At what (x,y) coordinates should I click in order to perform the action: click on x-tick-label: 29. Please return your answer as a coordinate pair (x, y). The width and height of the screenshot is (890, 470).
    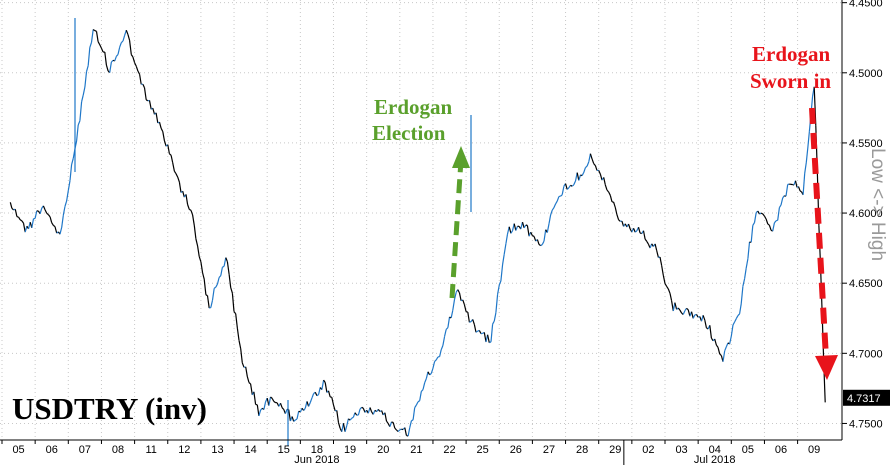
    Looking at the image, I should click on (615, 450).